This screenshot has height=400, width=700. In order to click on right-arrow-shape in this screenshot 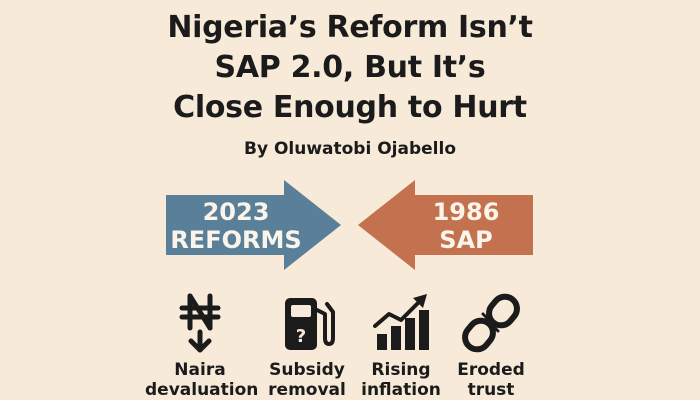, I will do `click(253, 225)`.